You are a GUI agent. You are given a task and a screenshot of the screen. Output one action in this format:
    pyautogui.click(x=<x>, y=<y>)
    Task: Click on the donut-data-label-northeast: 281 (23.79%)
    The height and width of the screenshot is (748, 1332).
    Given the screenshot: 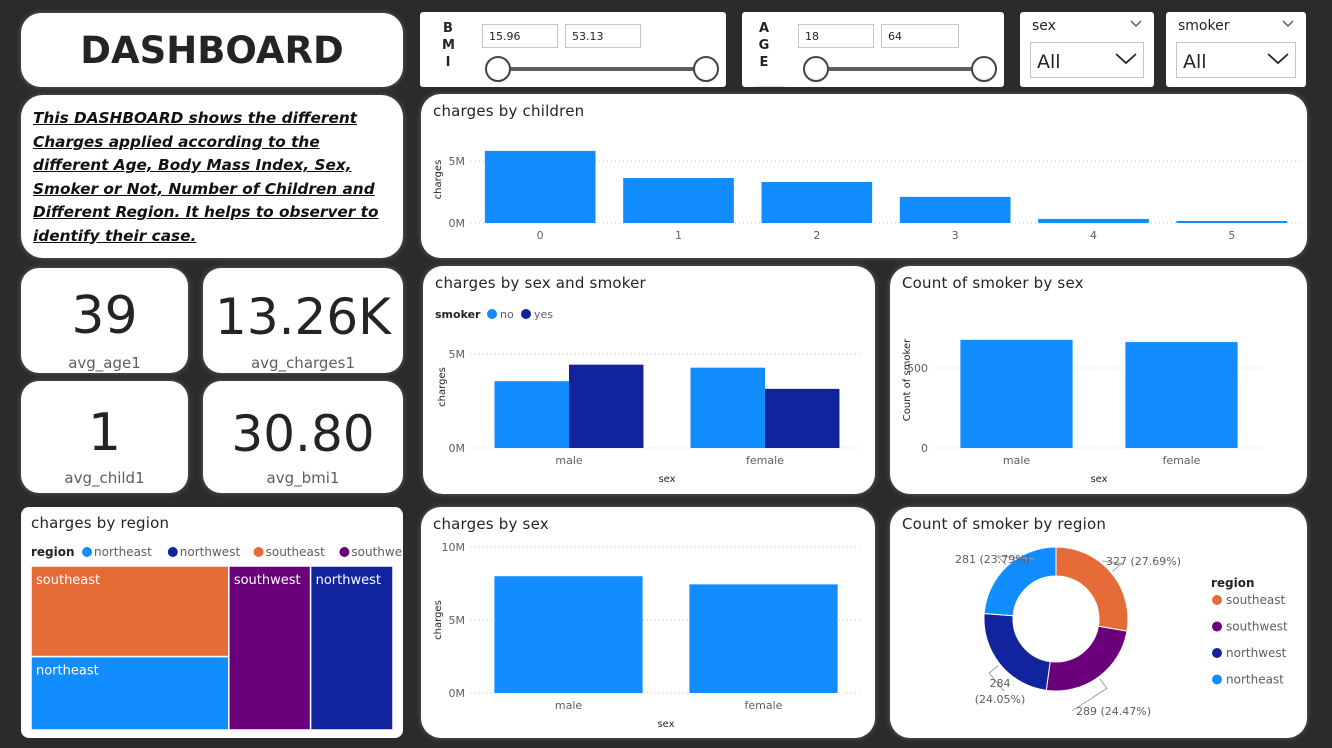 What is the action you would take?
    pyautogui.click(x=992, y=559)
    